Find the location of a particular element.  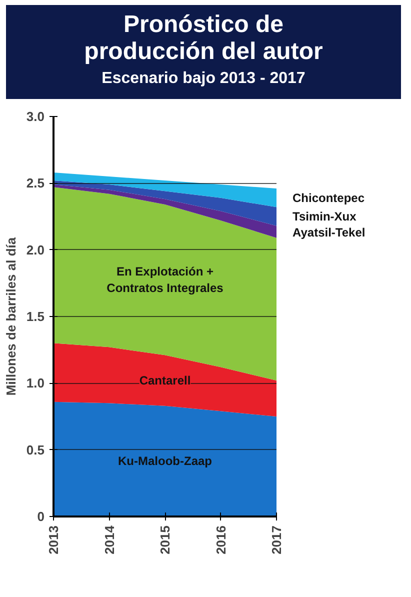

series-label: En Explotación + Contratos Integrales is located at coordinates (165, 280).